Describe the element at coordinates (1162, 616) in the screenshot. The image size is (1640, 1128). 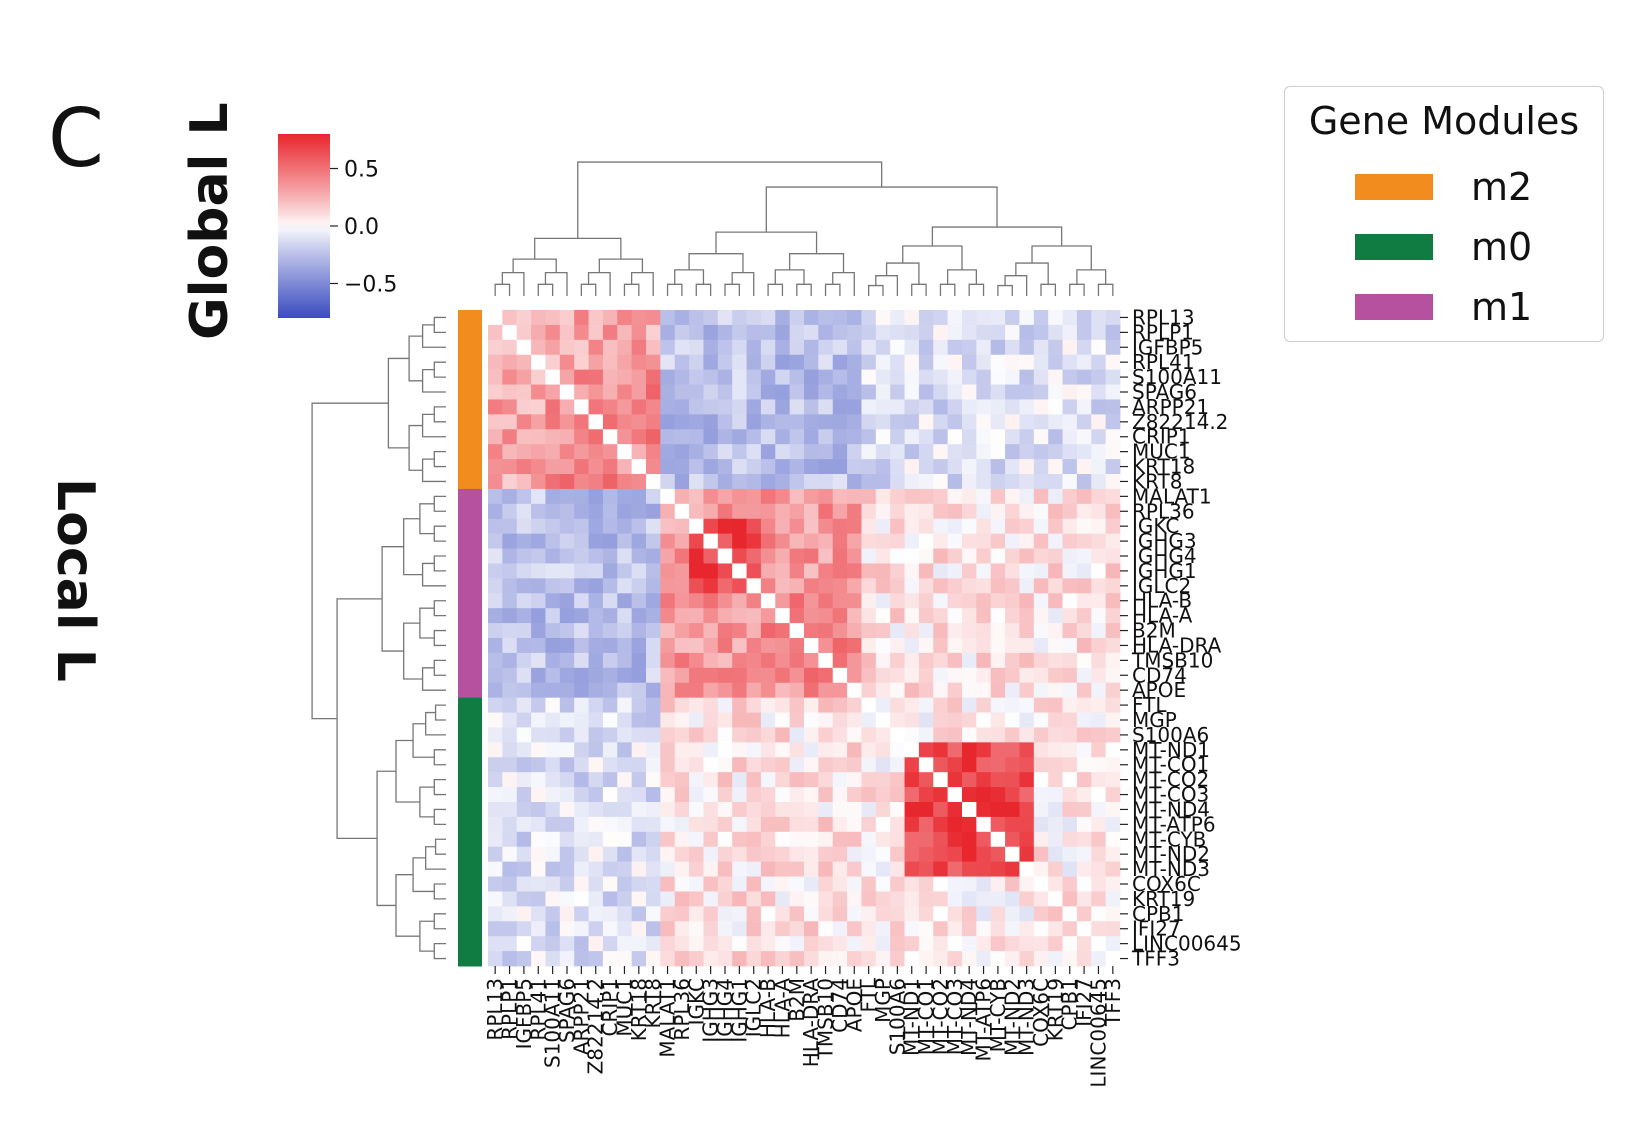
I see `row-label: HLA-A` at that location.